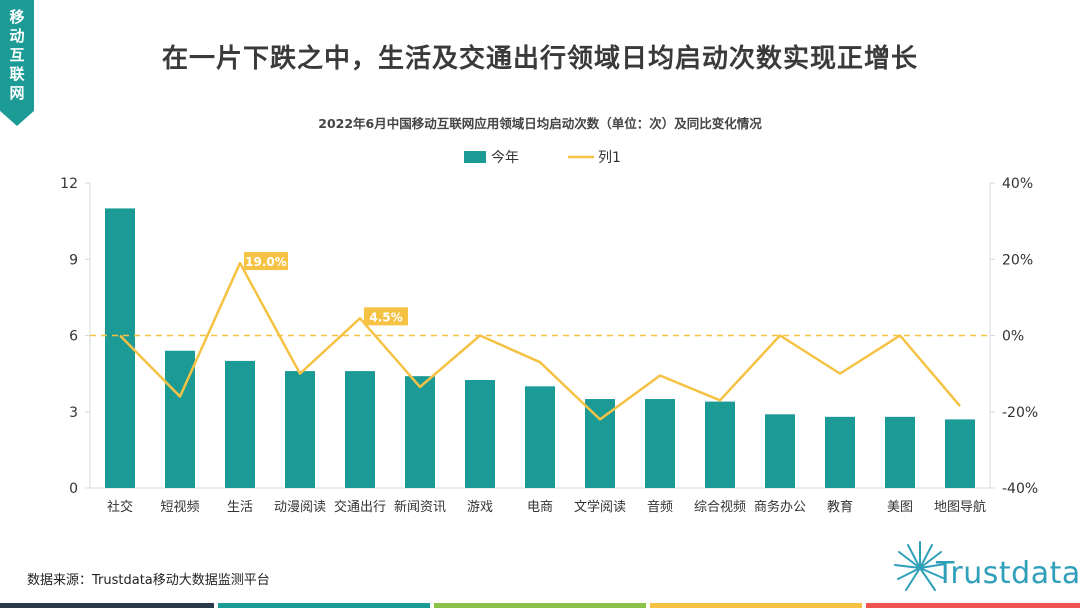  What do you see at coordinates (720, 444) in the screenshot?
I see `bar-综合视频` at bounding box center [720, 444].